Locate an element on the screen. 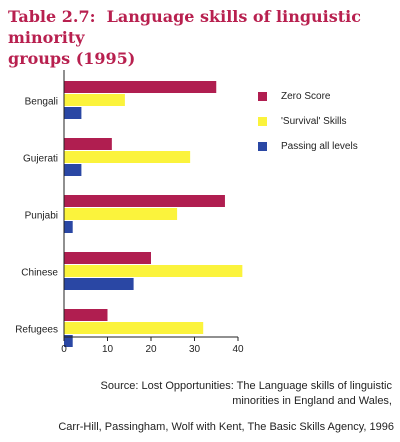 The width and height of the screenshot is (400, 442). category-label-punjabi: Punjabi is located at coordinates (41, 216).